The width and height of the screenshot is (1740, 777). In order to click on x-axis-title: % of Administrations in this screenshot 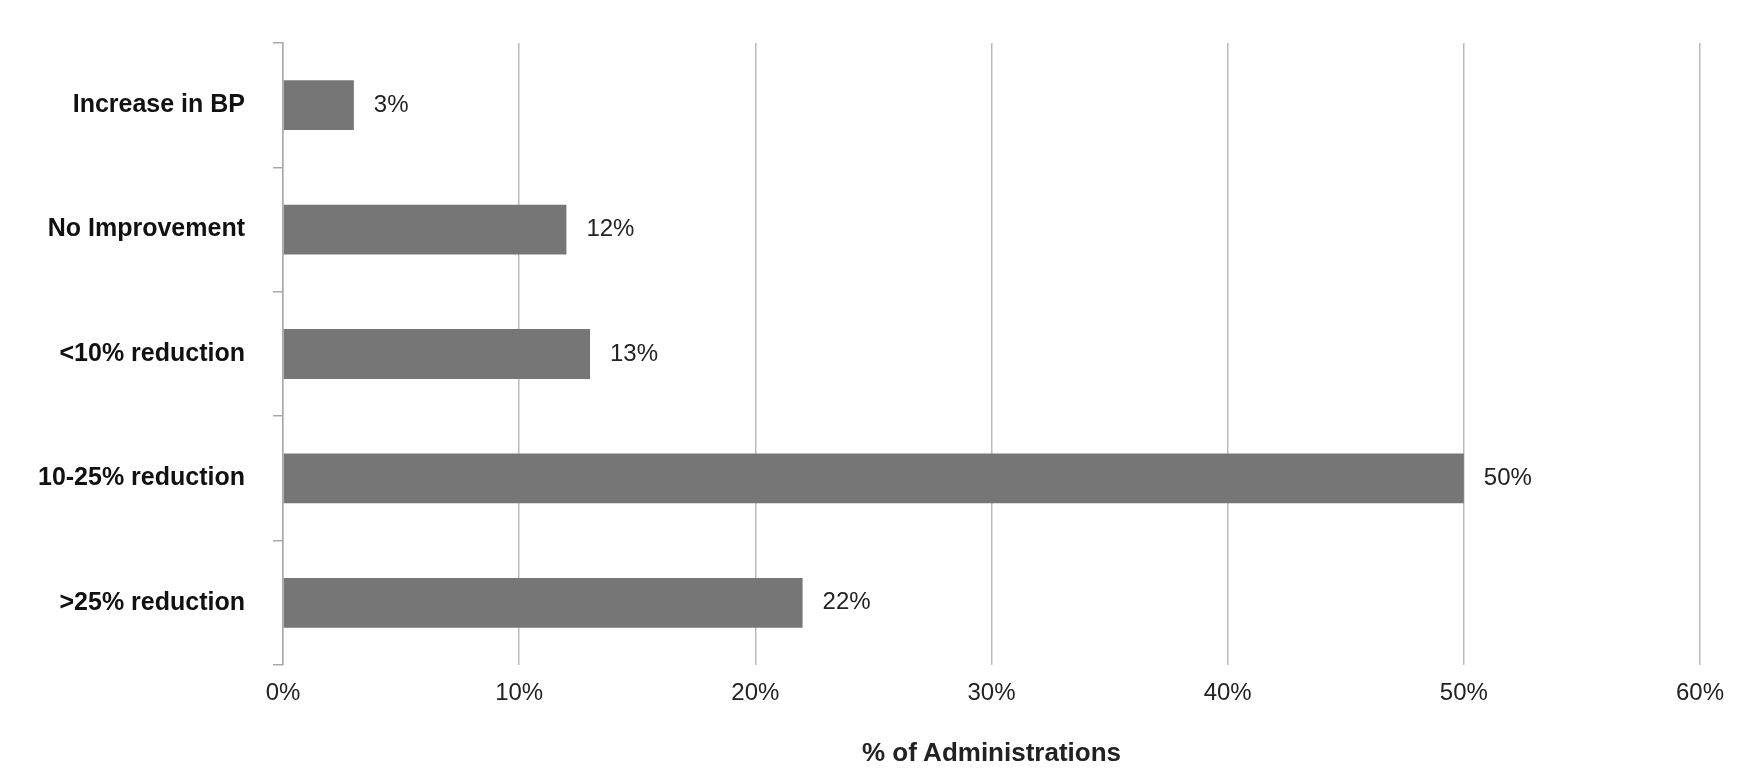, I will do `click(991, 751)`.